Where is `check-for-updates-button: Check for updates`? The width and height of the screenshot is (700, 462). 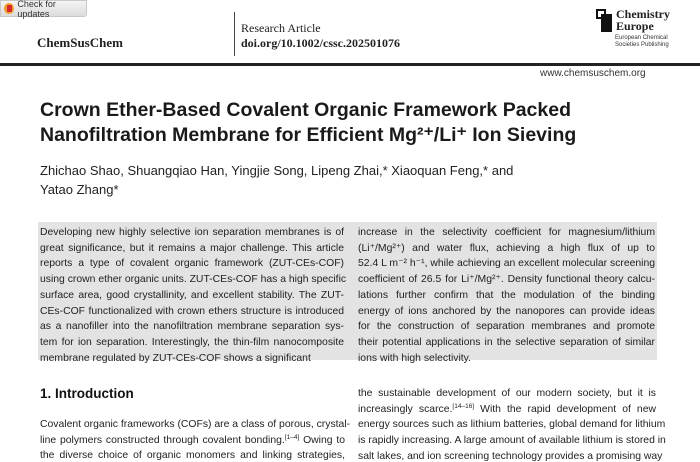
check-for-updates-button: Check for updates is located at coordinates (43, 9).